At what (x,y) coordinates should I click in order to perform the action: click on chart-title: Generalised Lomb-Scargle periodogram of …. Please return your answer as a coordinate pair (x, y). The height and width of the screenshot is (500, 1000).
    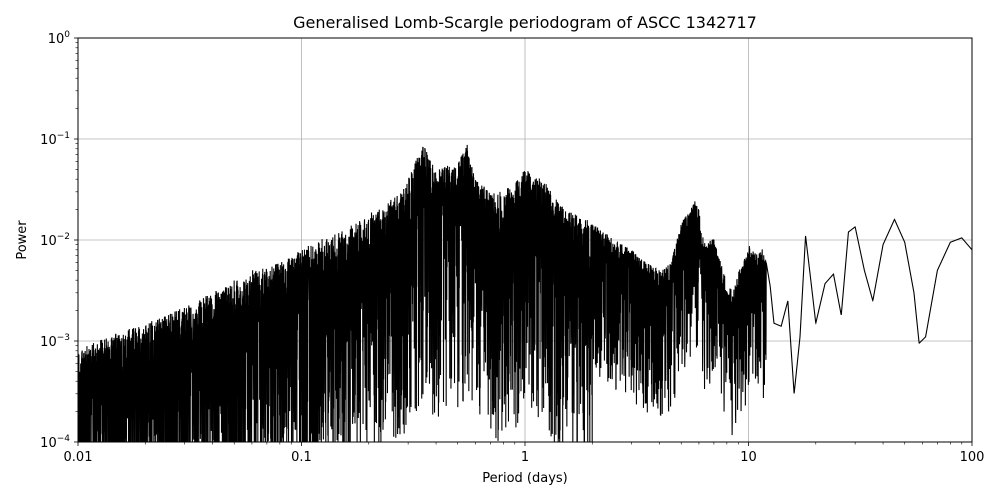
    Looking at the image, I should click on (525, 22).